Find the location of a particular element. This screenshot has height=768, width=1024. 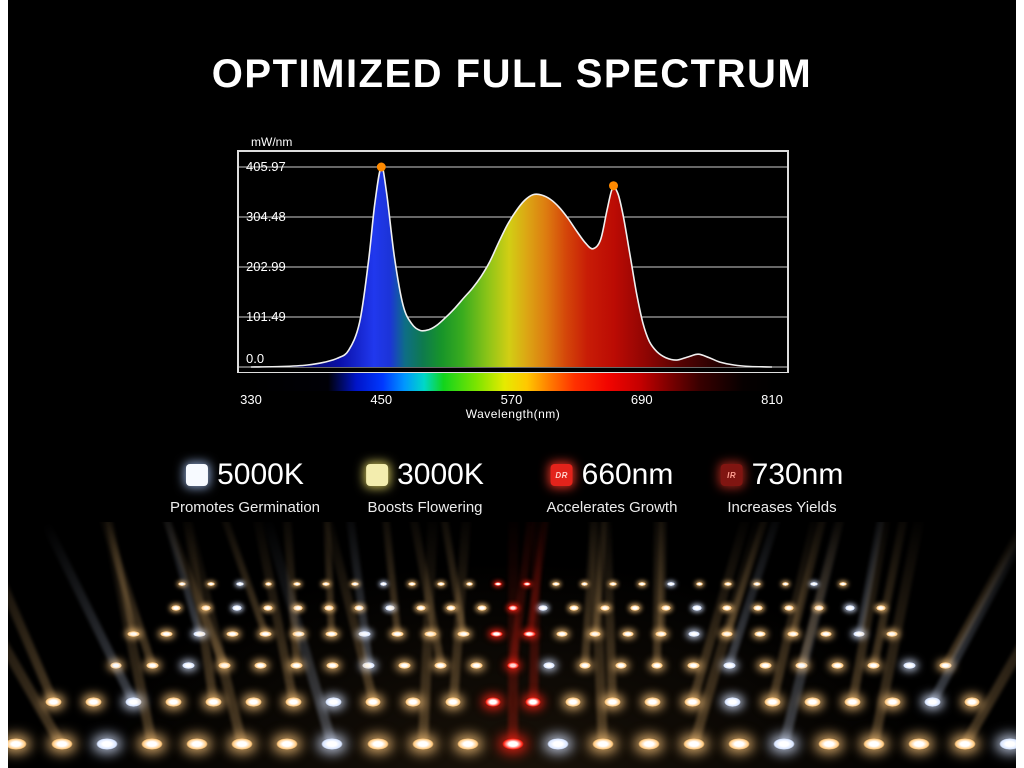

swatch-text: IR is located at coordinates (732, 475).